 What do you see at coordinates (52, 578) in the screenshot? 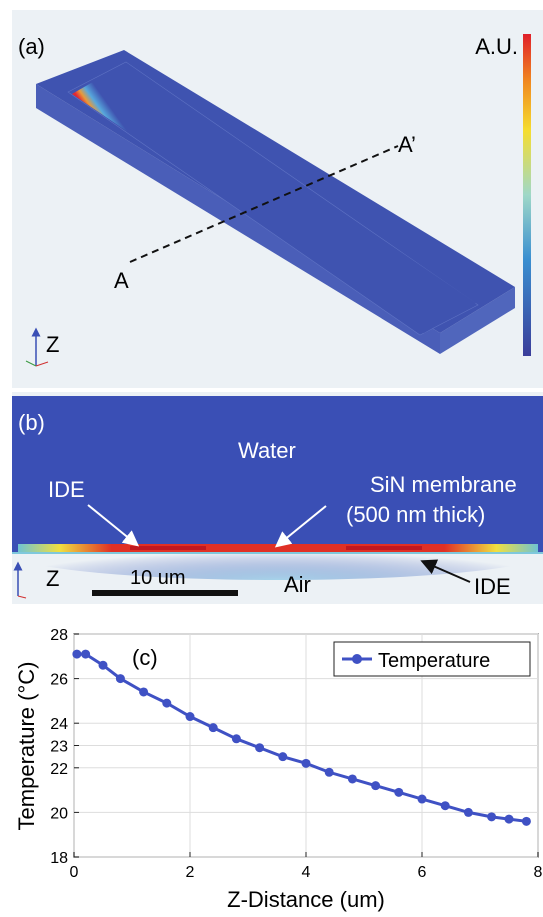
I see `z-axis-label-b: Z` at bounding box center [52, 578].